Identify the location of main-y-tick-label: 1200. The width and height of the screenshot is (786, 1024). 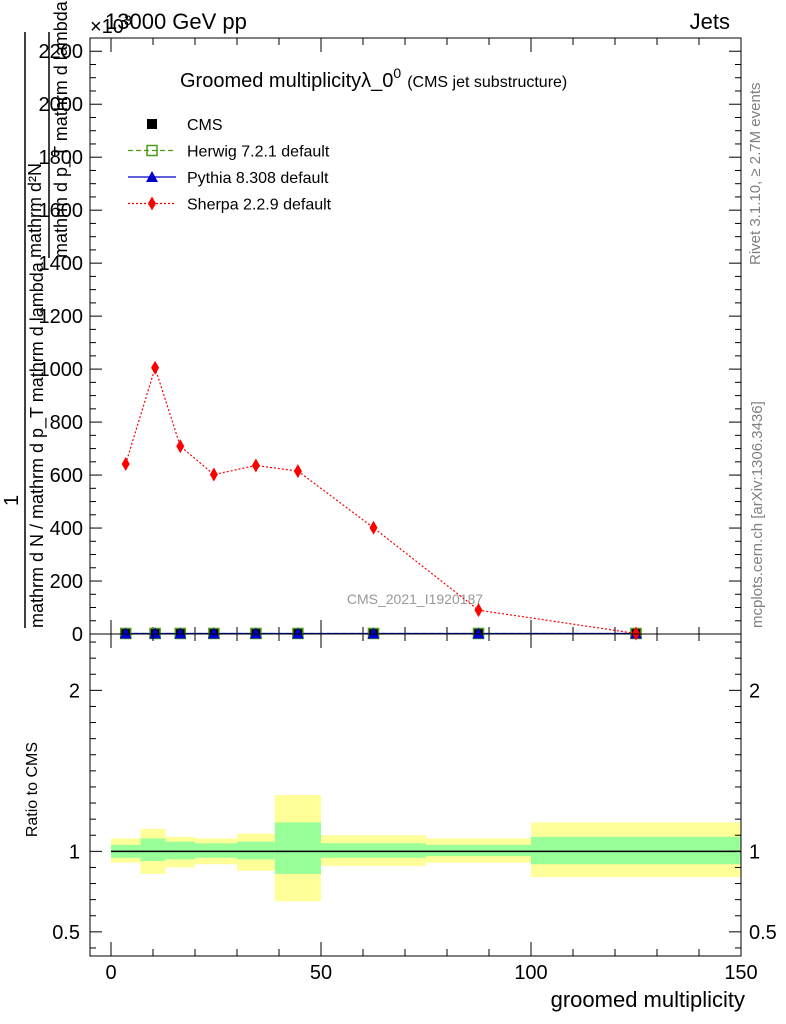
(61, 317).